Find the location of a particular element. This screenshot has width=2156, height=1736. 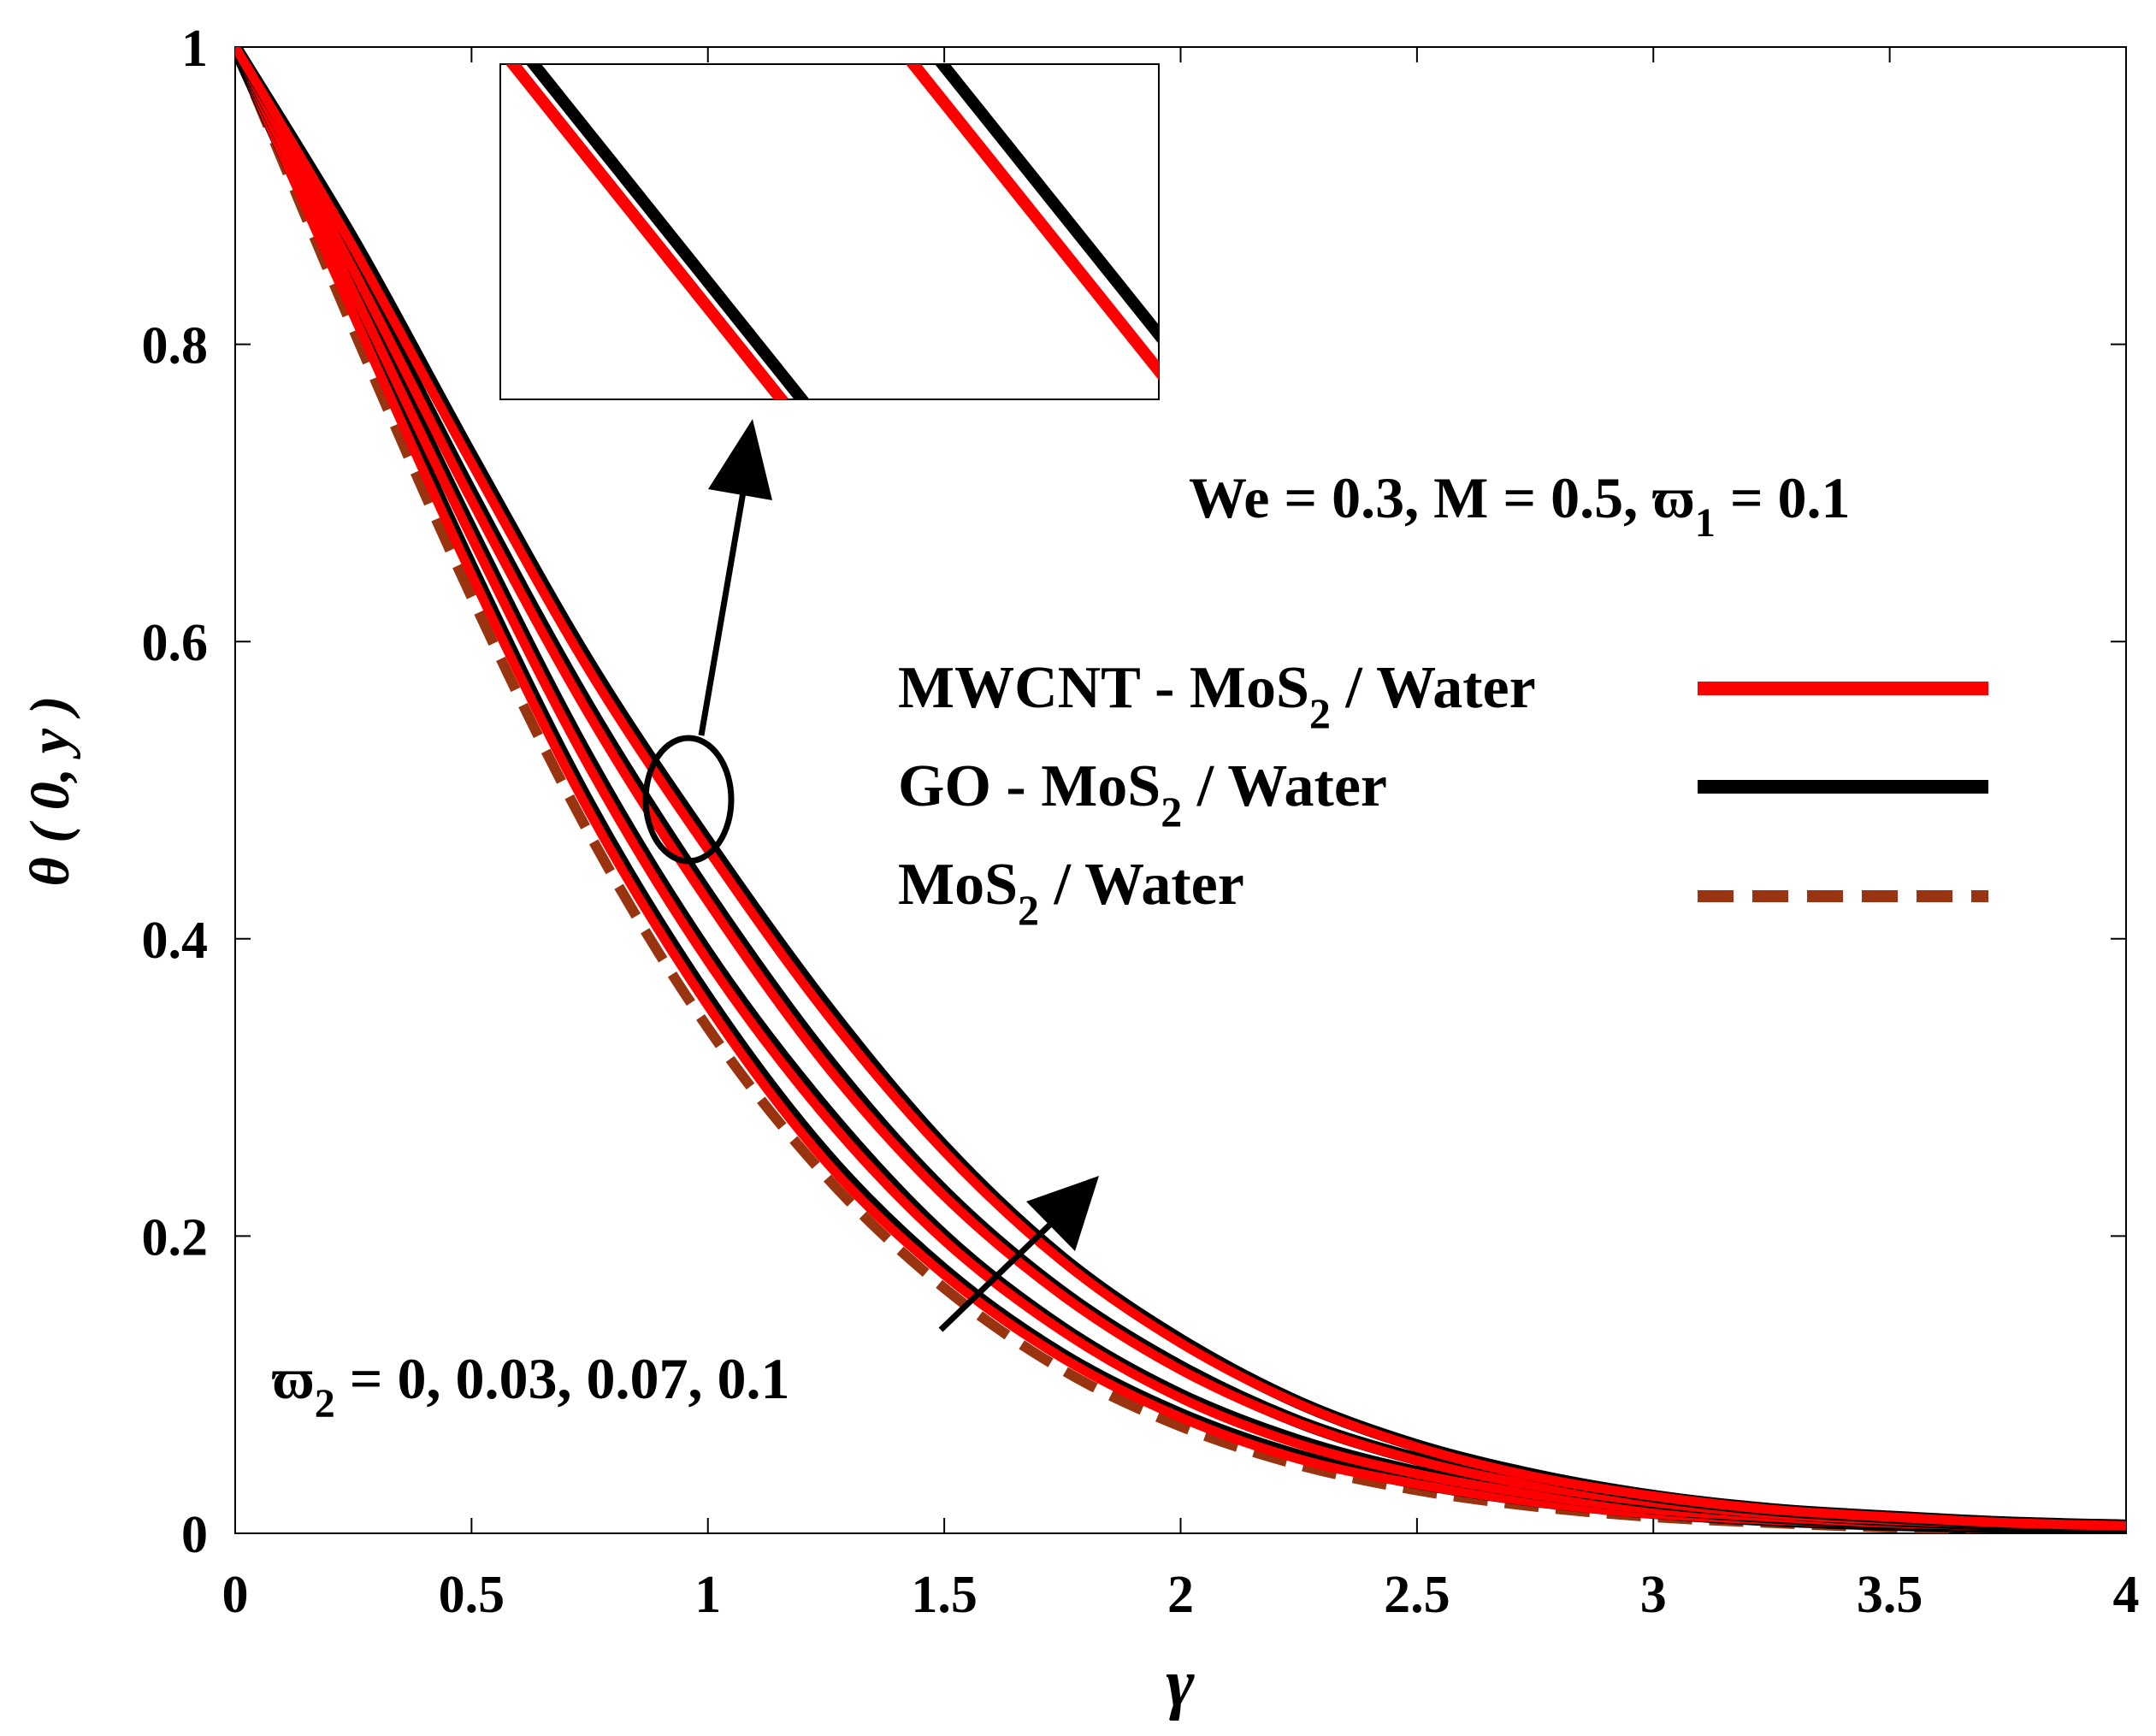

legend-label-go: GO - MoS2 / Water is located at coordinates (1142, 795).